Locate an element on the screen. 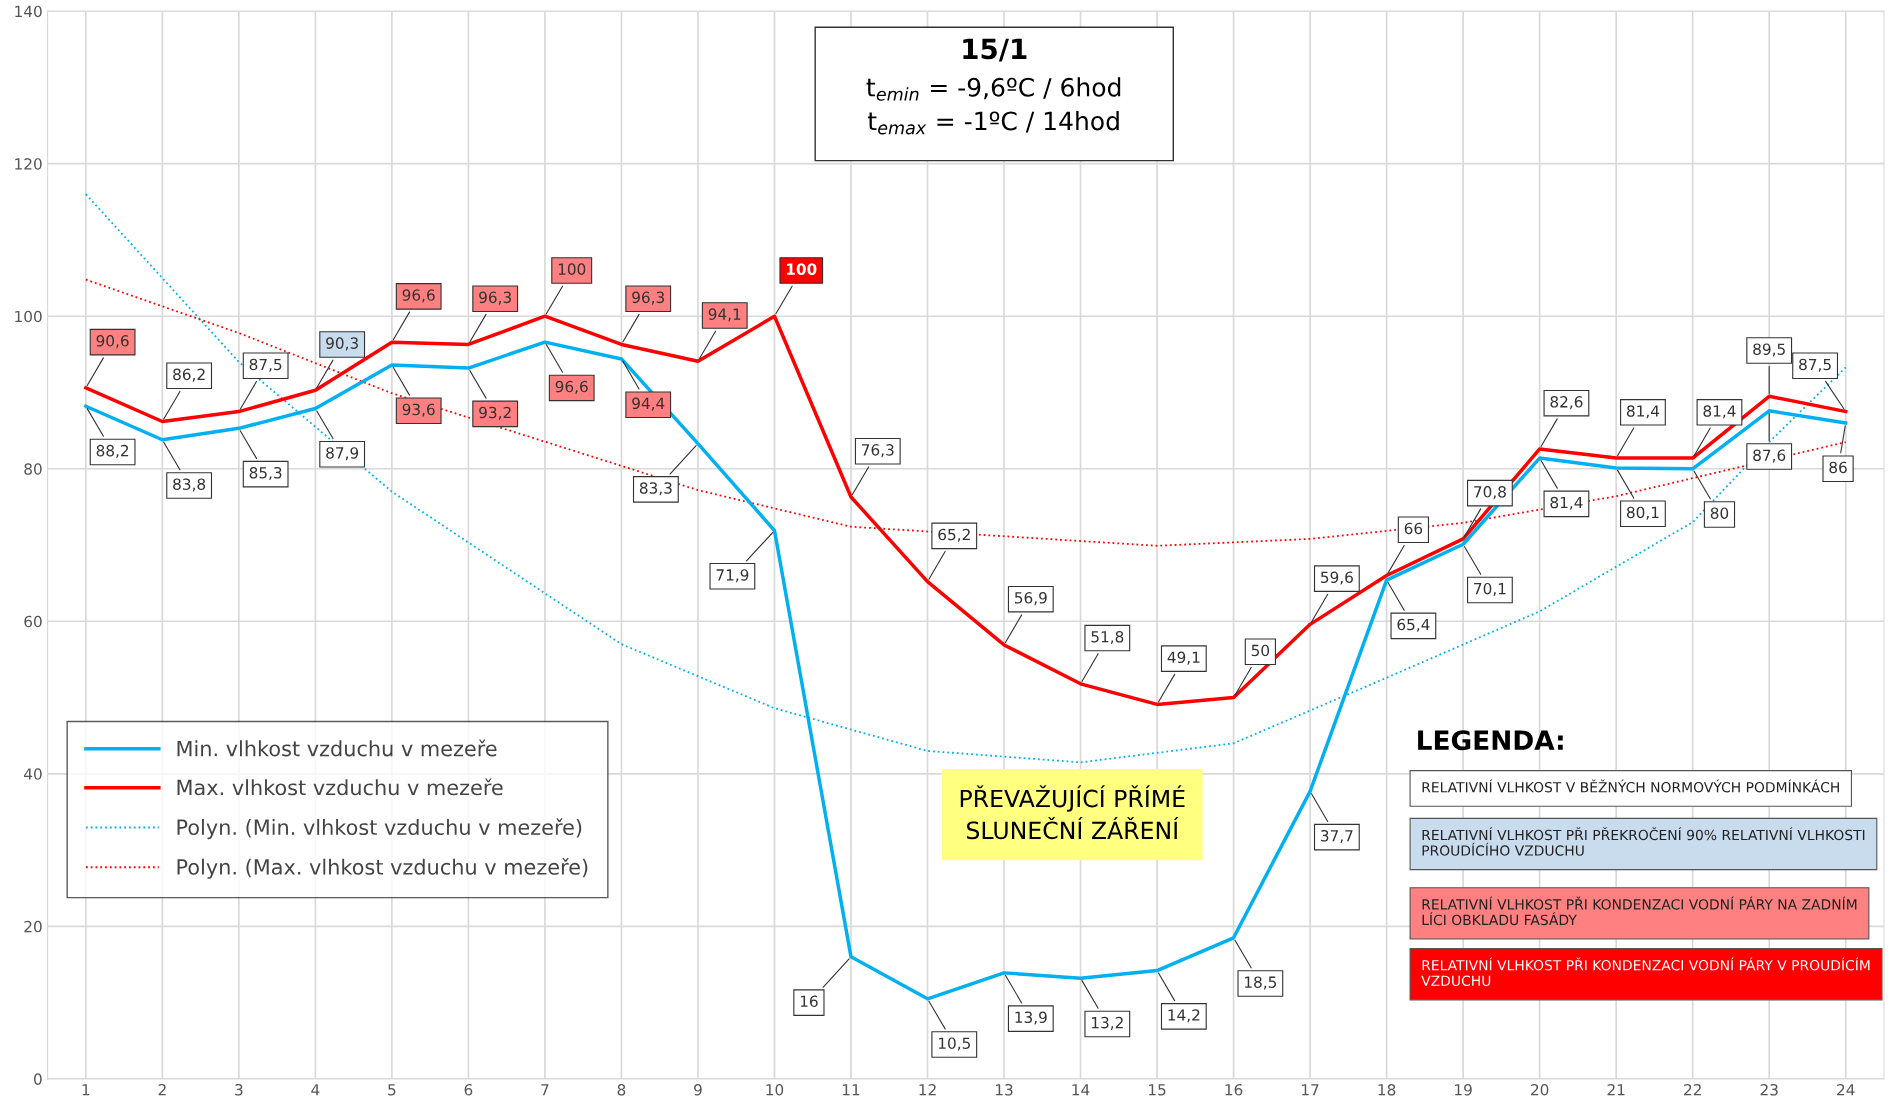  data-label: 88,2 is located at coordinates (112, 451).